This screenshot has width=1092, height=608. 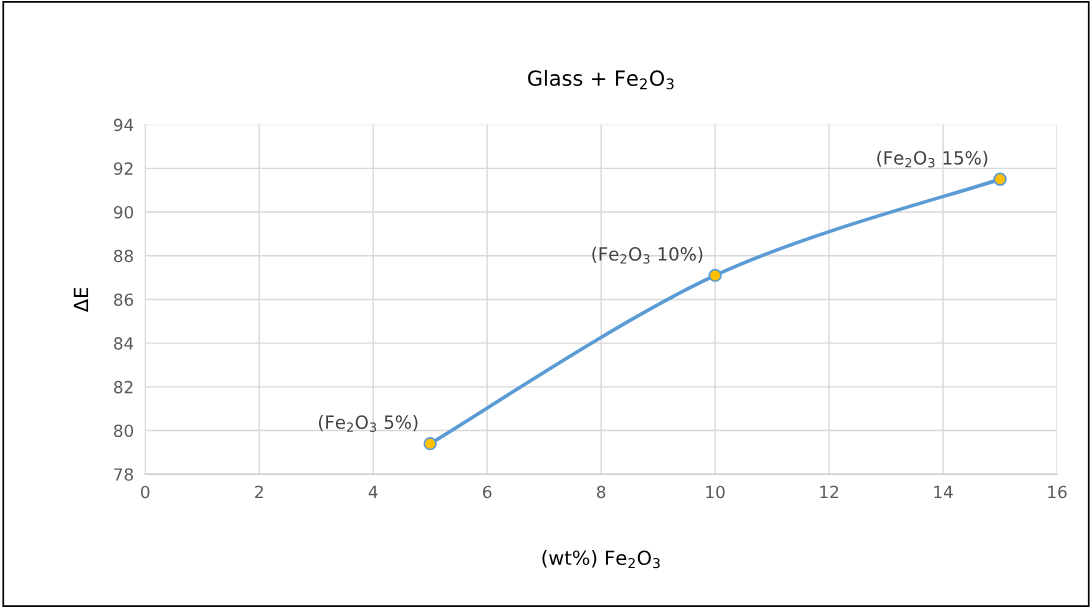 What do you see at coordinates (123, 125) in the screenshot?
I see `y-tick-label: 94` at bounding box center [123, 125].